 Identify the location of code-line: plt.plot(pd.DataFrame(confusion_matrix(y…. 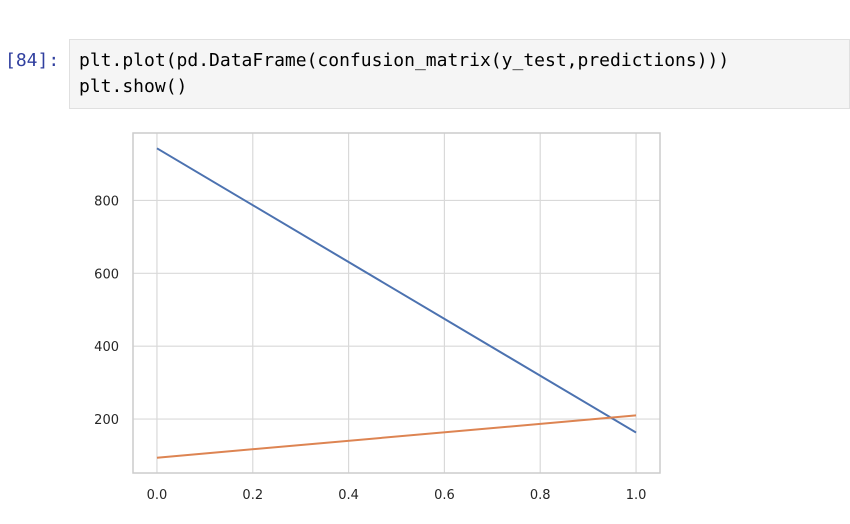
(404, 60).